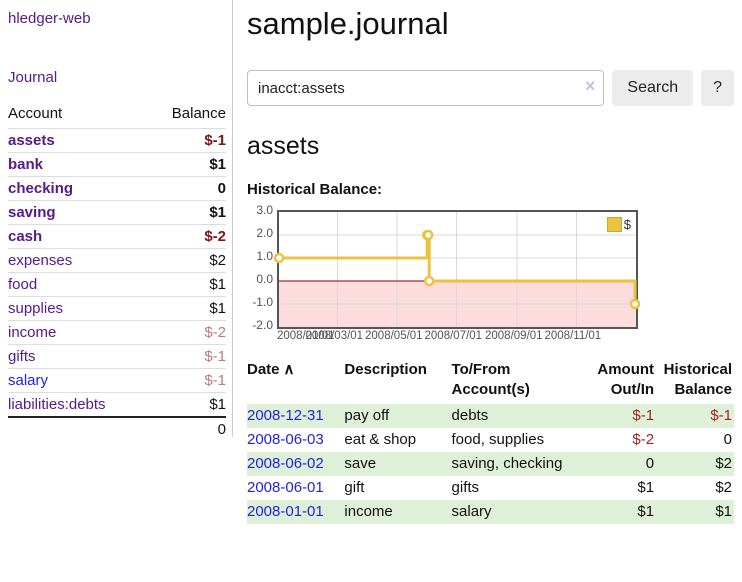  I want to click on sort-asc-icon: ∧, so click(289, 369).